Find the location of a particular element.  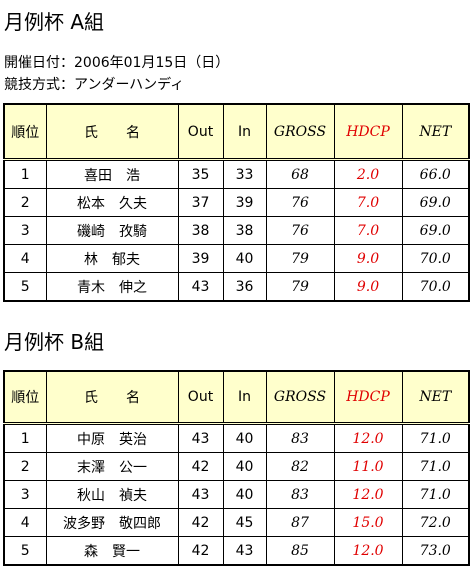

cell: 末澤 公一 is located at coordinates (112, 466).